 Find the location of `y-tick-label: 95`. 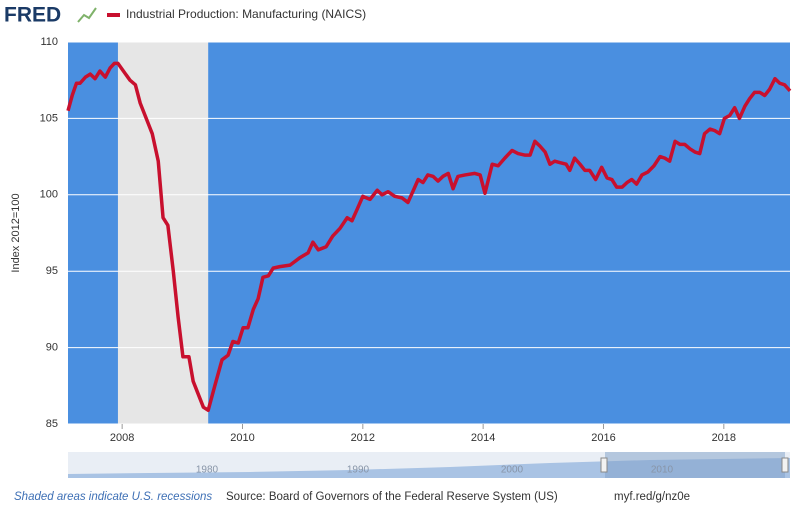

y-tick-label: 95 is located at coordinates (52, 271).